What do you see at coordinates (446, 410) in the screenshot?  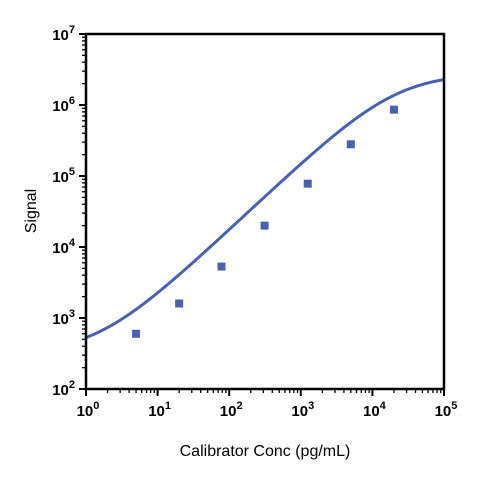 I see `x-tick-label: 10⁵` at bounding box center [446, 410].